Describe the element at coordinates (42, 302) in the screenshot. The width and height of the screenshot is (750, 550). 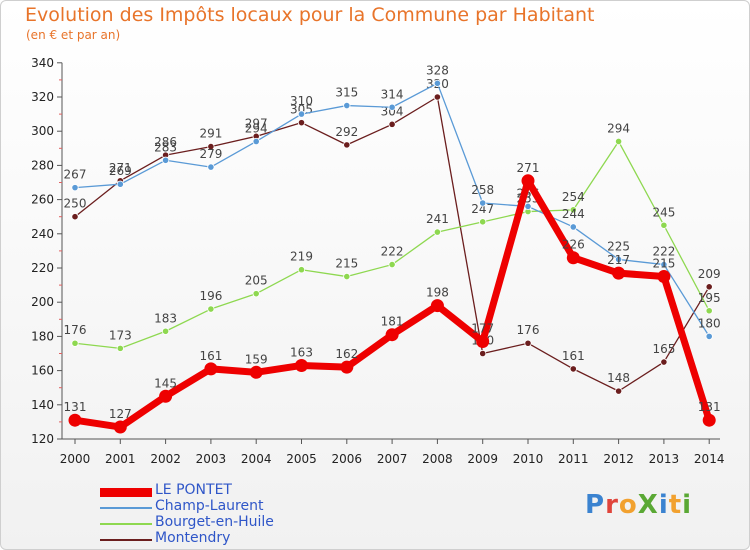
I see `y-tick-label: 200` at that location.